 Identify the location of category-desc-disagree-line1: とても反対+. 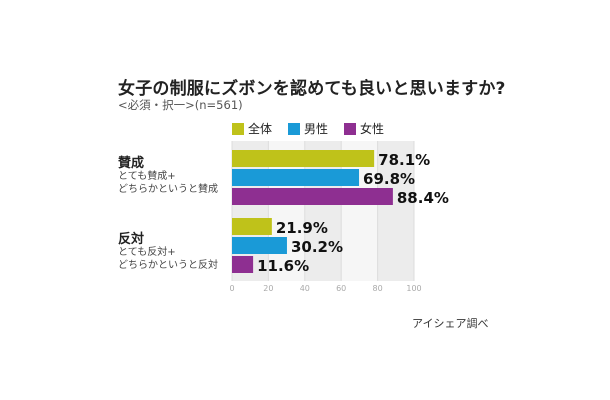
(147, 252).